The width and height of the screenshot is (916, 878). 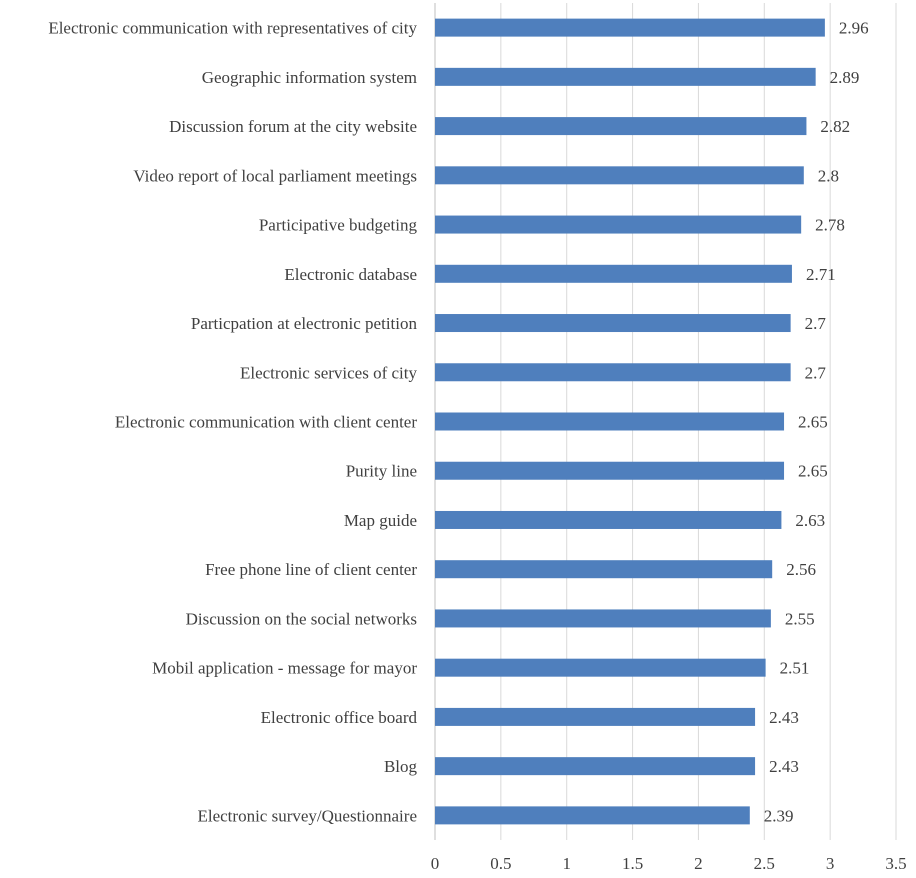 What do you see at coordinates (380, 520) in the screenshot?
I see `category-label: Map guide` at bounding box center [380, 520].